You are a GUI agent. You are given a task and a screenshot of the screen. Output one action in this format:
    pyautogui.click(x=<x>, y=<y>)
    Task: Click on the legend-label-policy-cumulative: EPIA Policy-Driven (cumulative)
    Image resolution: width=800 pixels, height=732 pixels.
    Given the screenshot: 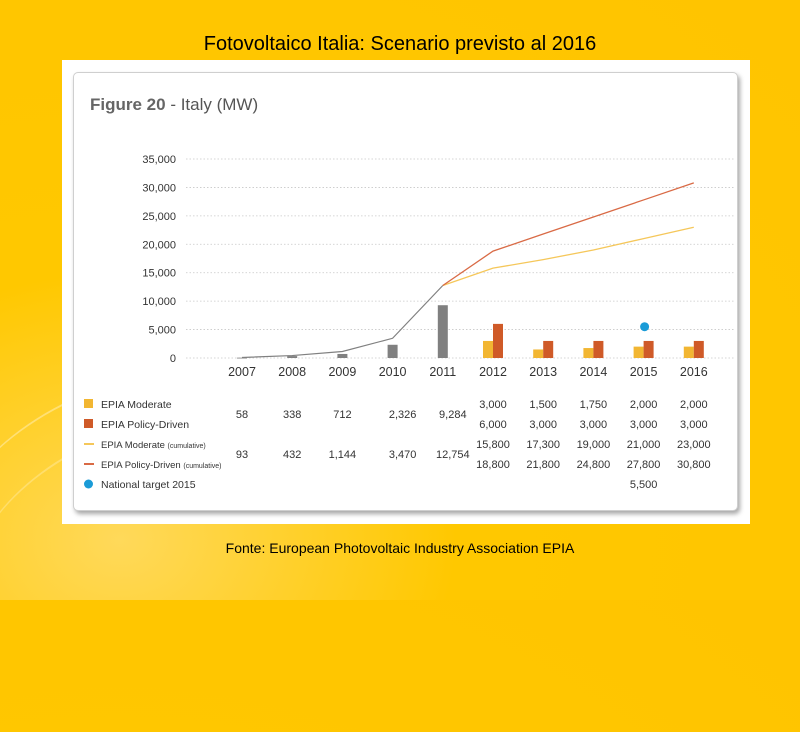 What is the action you would take?
    pyautogui.click(x=161, y=465)
    